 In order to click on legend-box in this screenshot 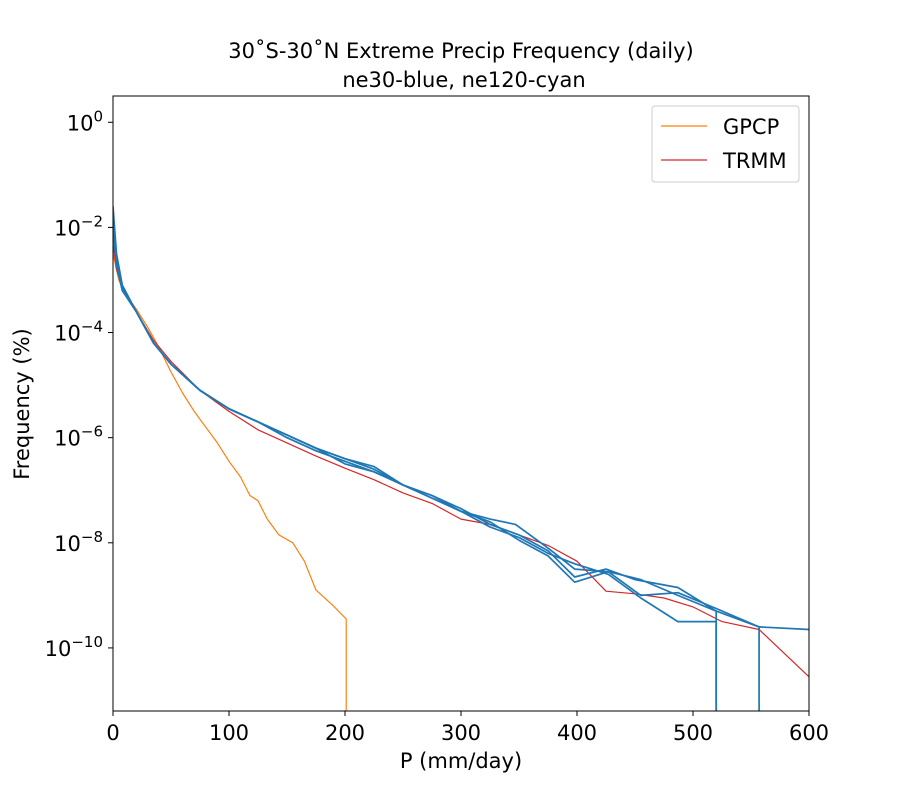, I will do `click(725, 144)`.